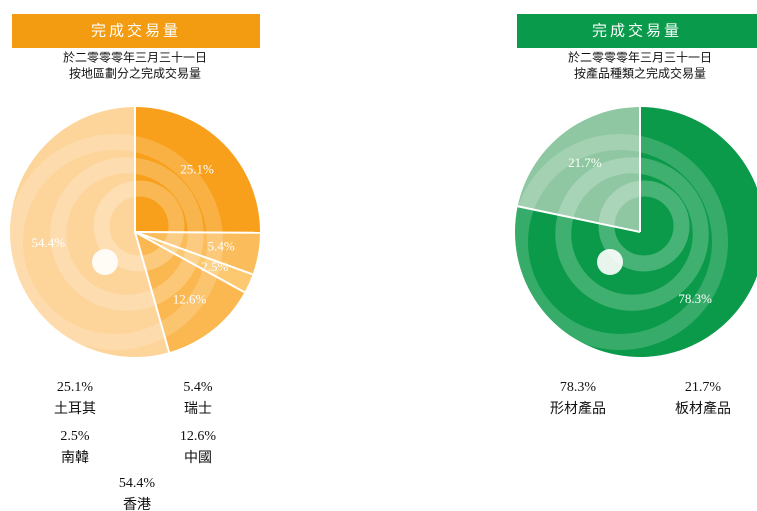 The height and width of the screenshot is (511, 757). Describe the element at coordinates (221, 245) in the screenshot. I see `slice-label: 5.4%` at that location.